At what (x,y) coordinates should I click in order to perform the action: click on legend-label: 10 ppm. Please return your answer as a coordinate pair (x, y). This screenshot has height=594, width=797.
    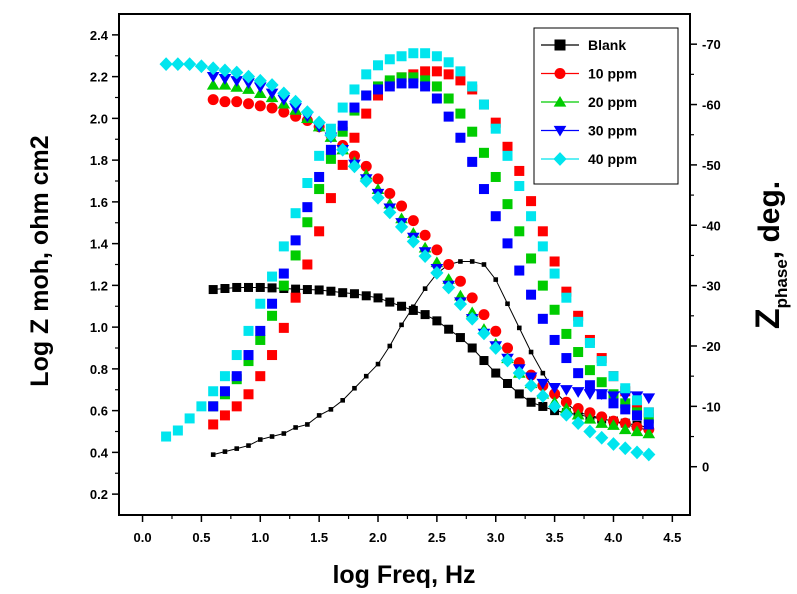
    Looking at the image, I should click on (612, 74).